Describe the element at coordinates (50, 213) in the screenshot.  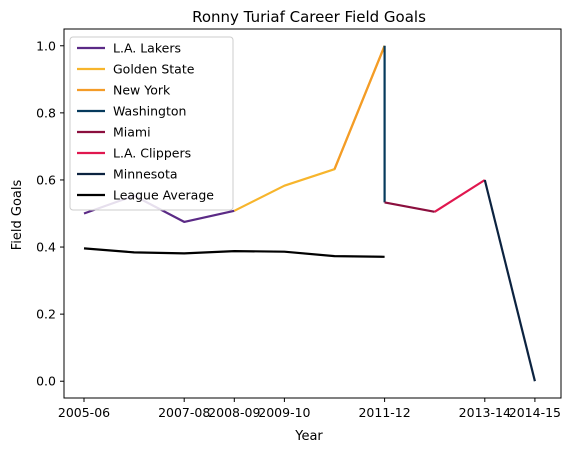
I see `y-axis: 0.0 0.2 0.4 0.6 0.8 1.0` at that location.